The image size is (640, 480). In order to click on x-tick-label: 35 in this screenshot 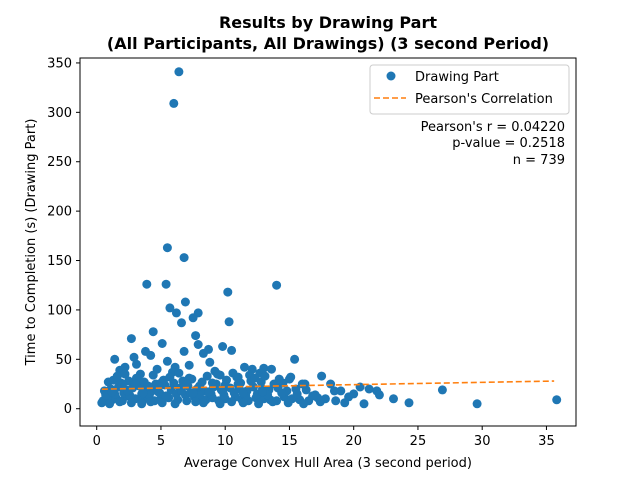, I will do `click(546, 441)`.